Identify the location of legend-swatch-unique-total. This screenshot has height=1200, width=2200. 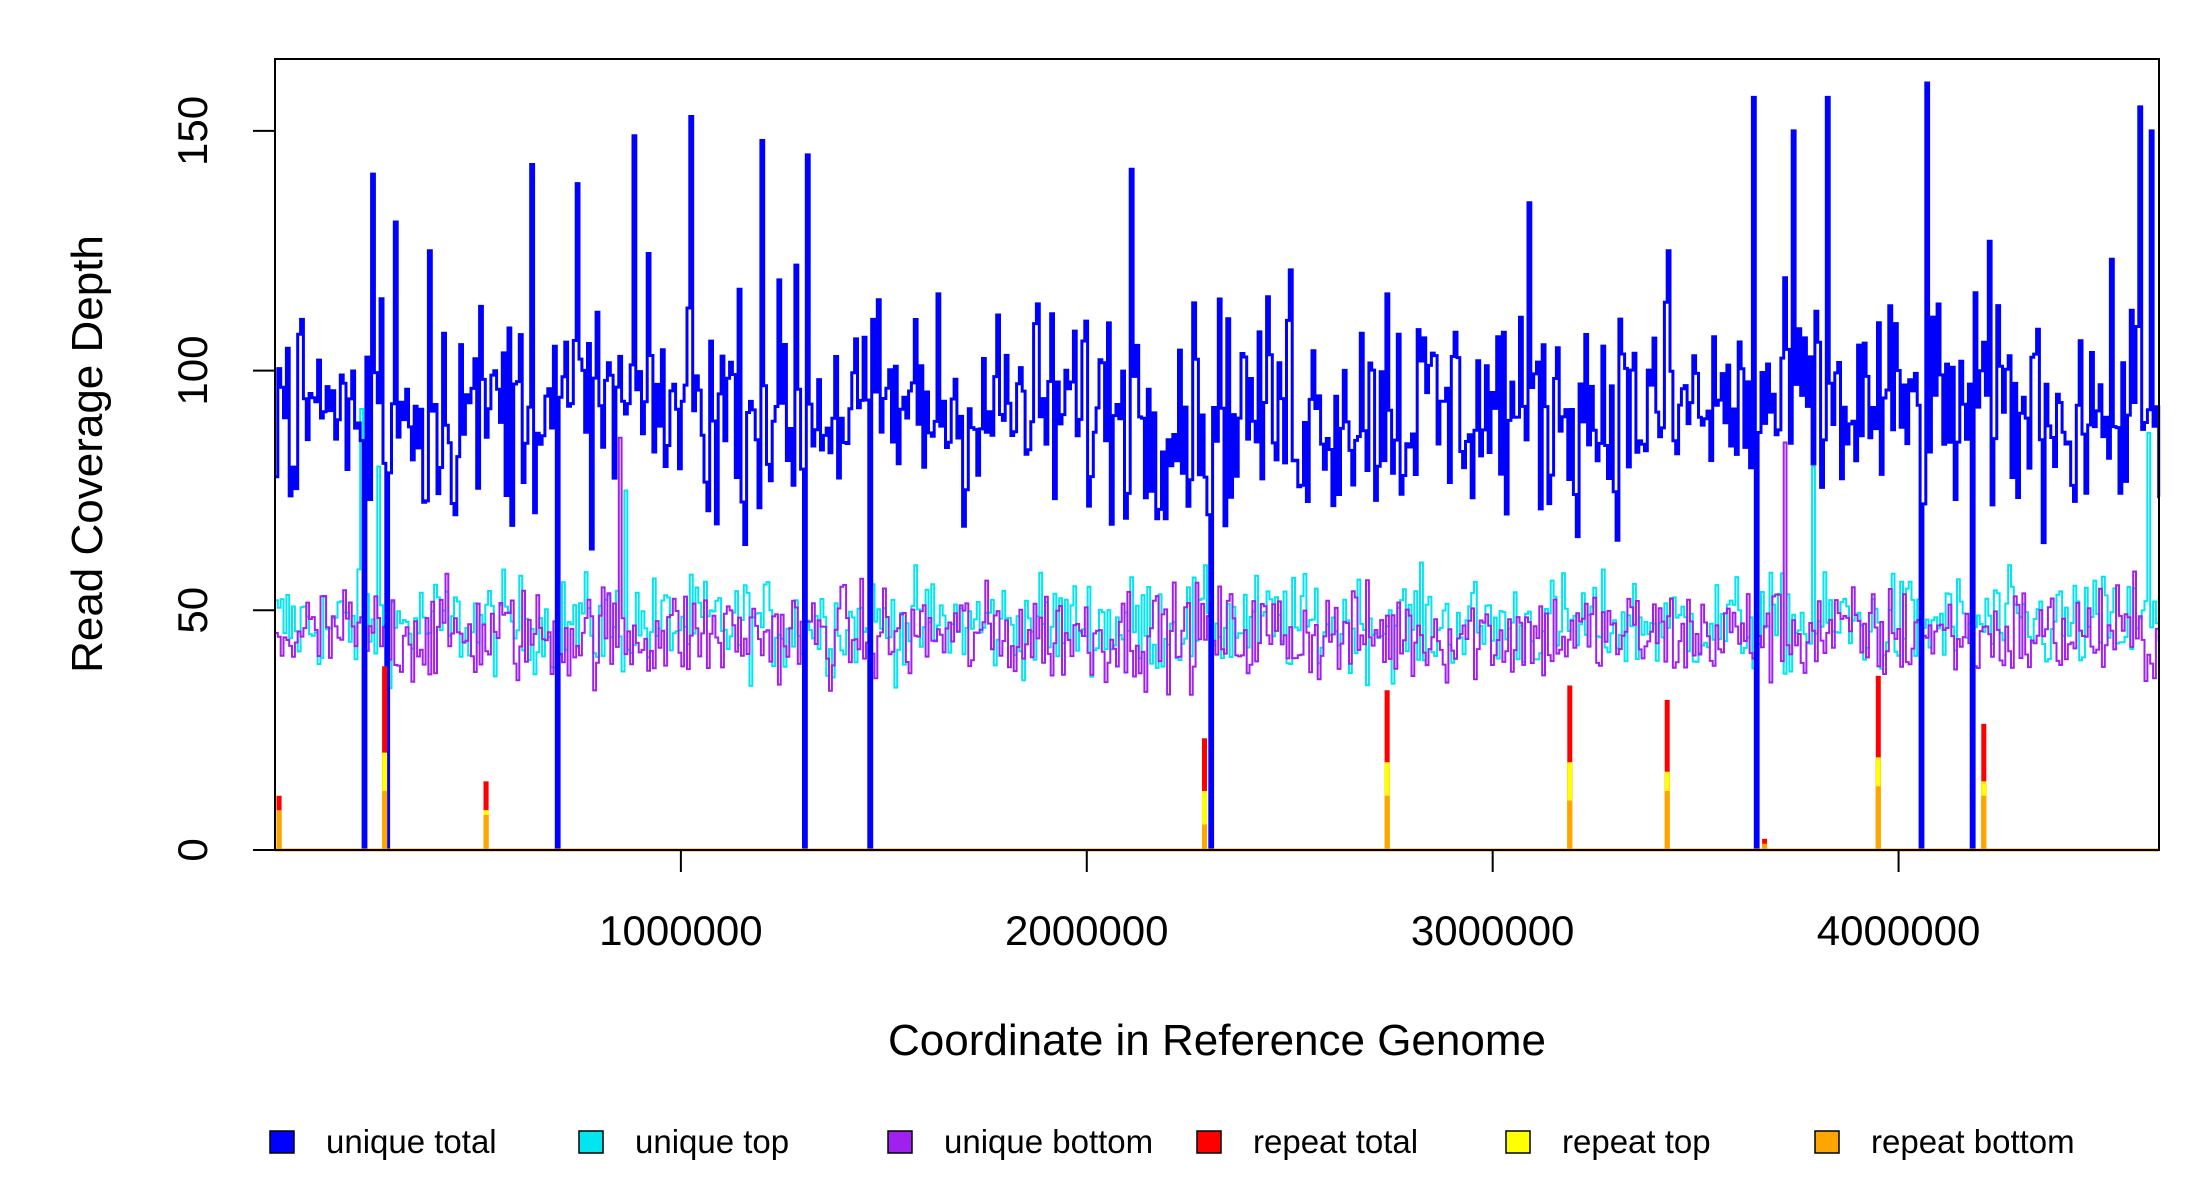
(282, 1142).